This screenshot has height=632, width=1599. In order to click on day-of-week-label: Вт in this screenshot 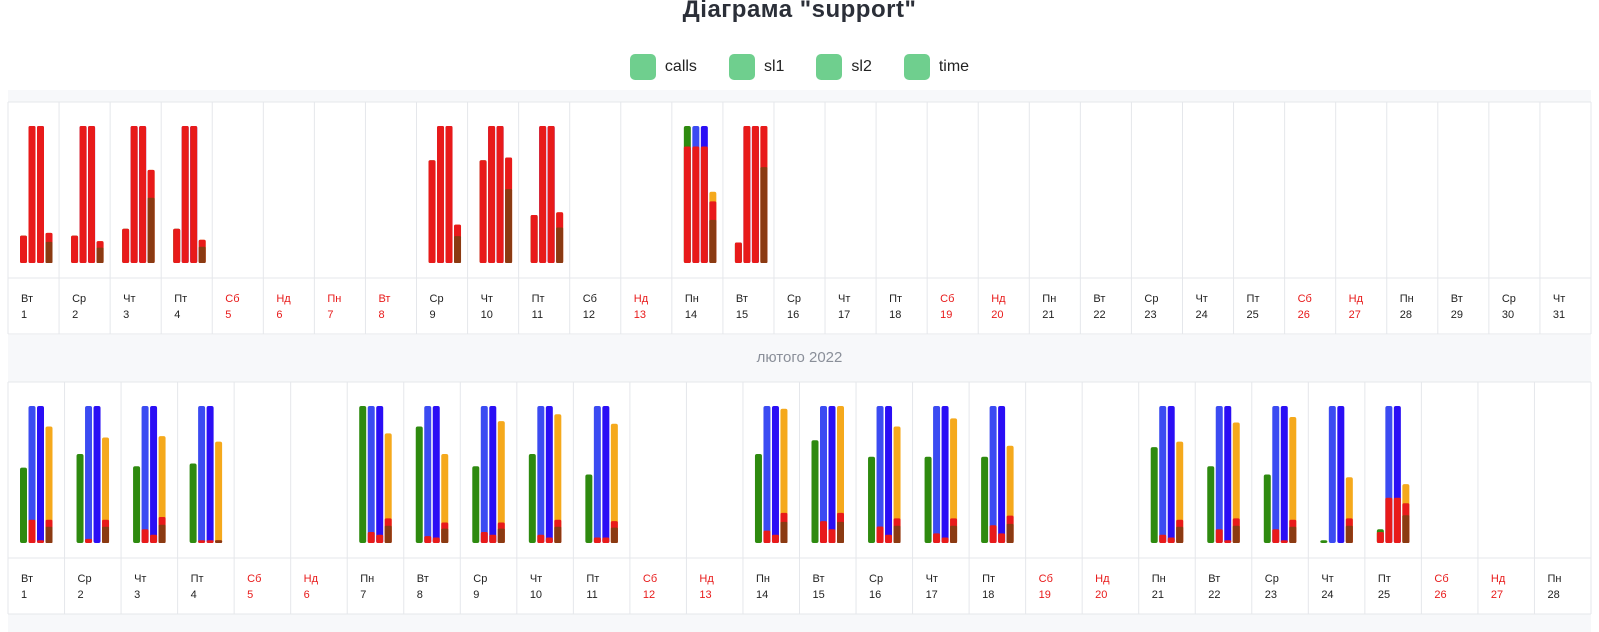, I will do `click(1457, 299)`.